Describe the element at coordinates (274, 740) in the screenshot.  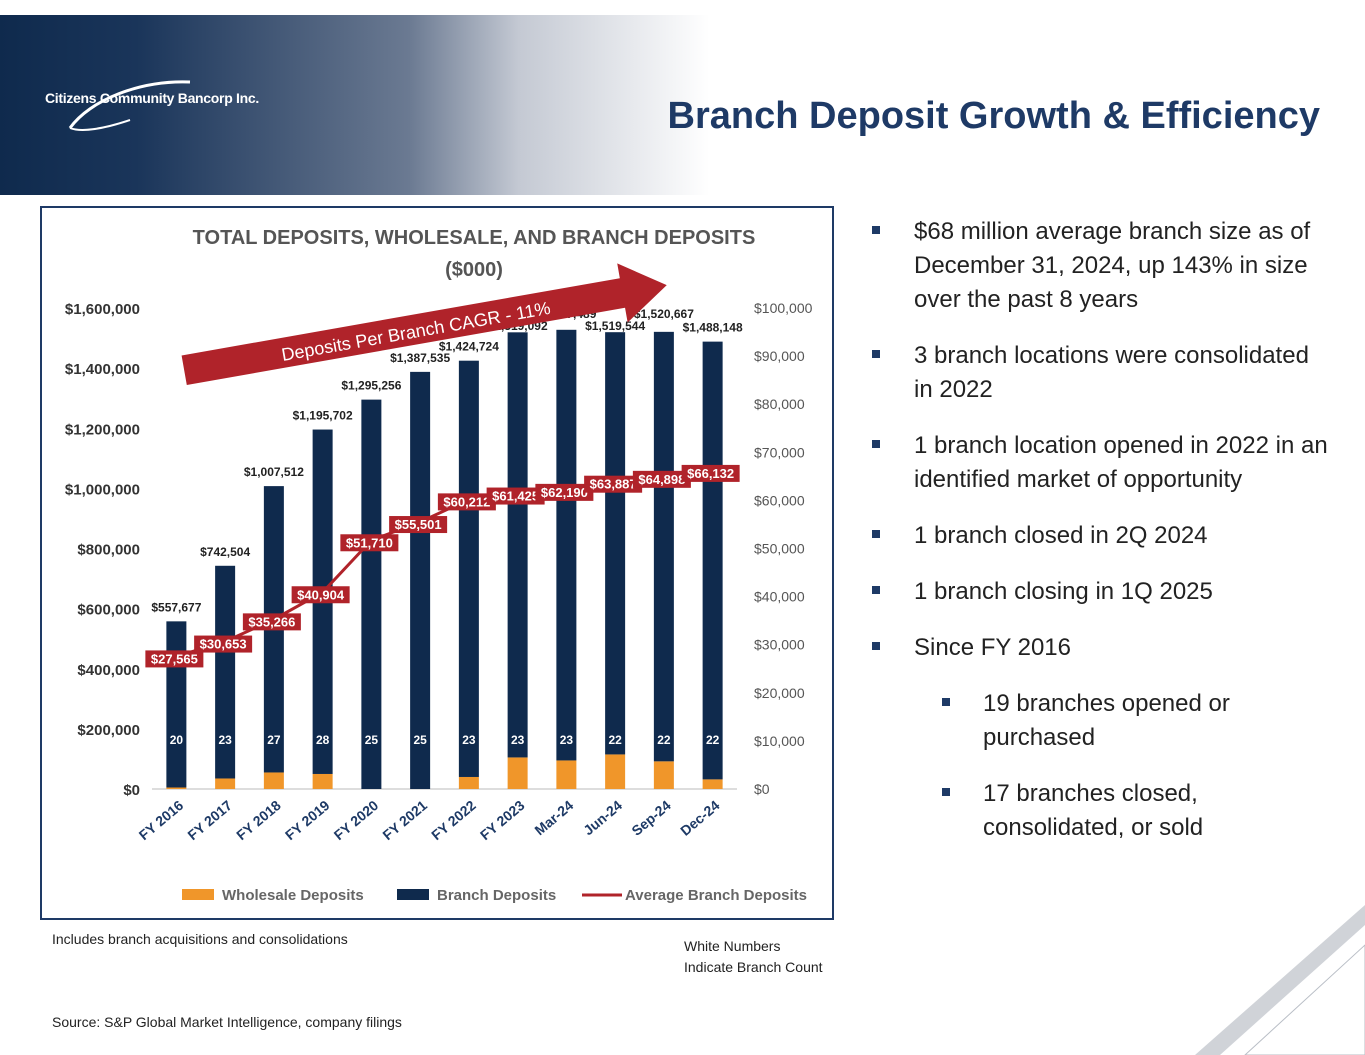
I see `branch-count-label: 27` at that location.